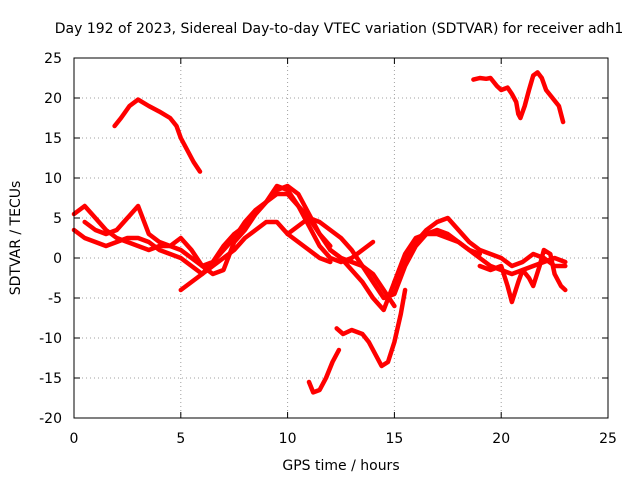 This screenshot has width=640, height=480. What do you see at coordinates (50, 379) in the screenshot?
I see `y-tick-label: -15` at bounding box center [50, 379].